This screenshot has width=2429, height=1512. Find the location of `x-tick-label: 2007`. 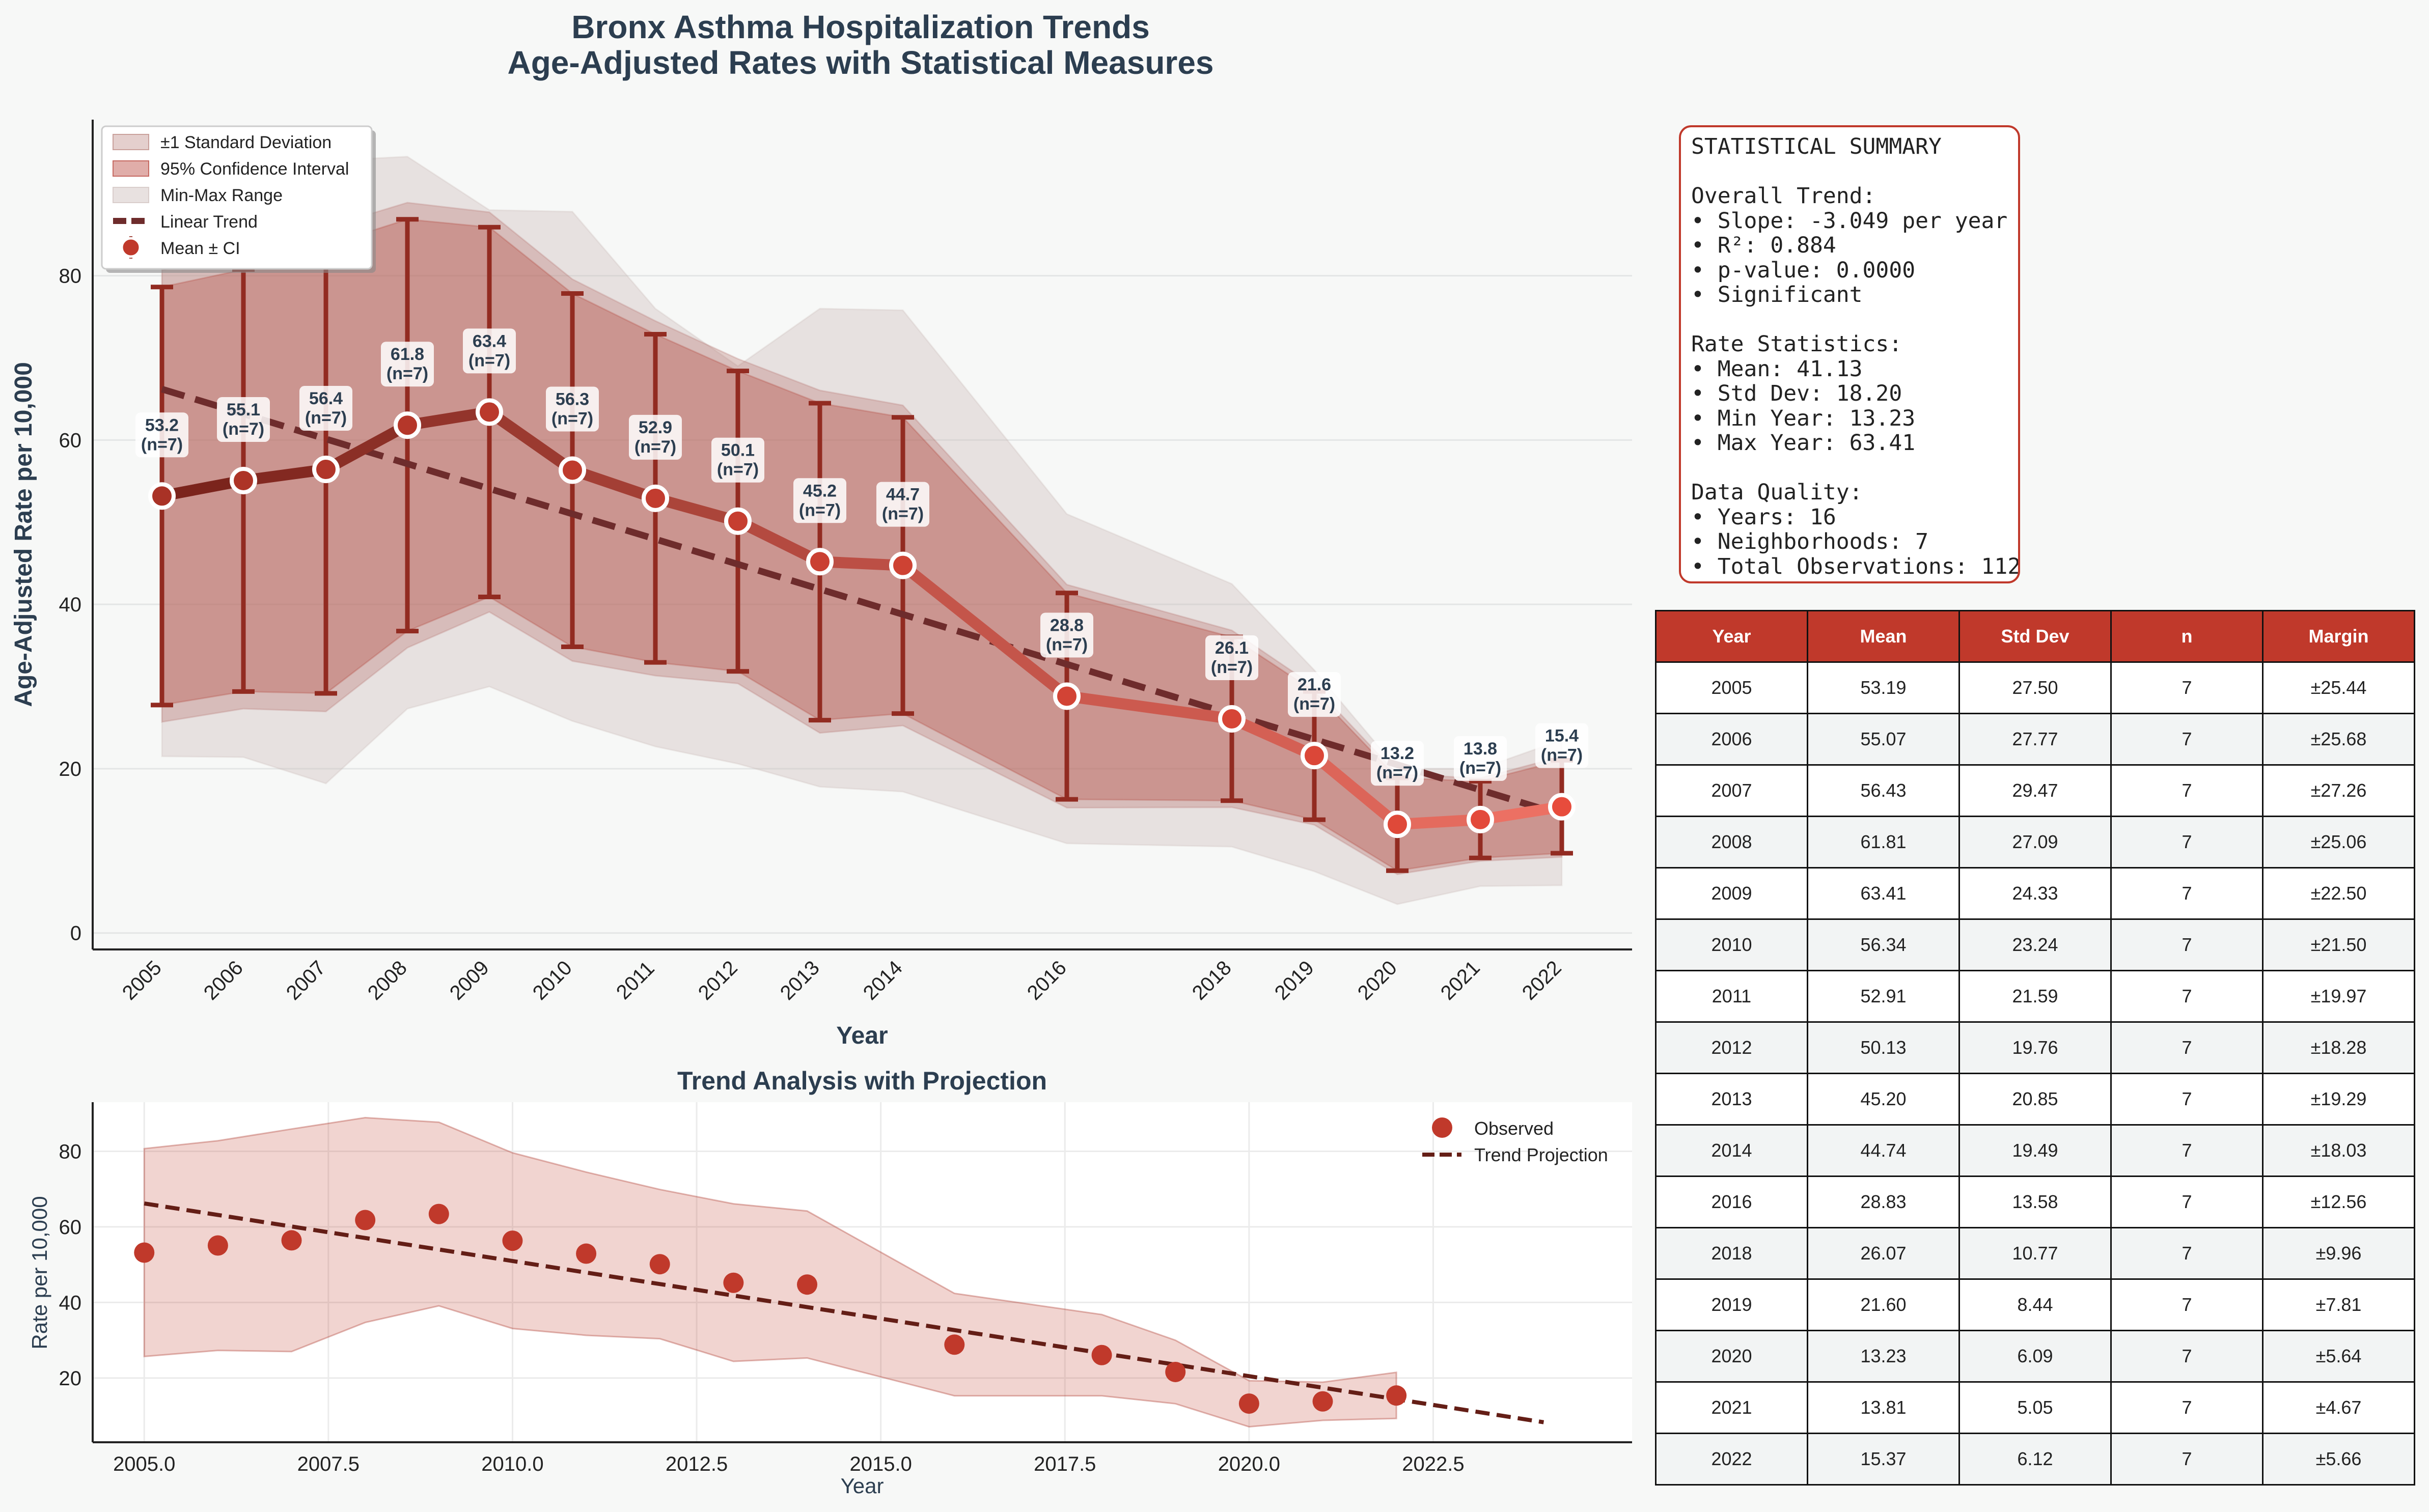

x-tick-label: 2007 is located at coordinates (306, 980).